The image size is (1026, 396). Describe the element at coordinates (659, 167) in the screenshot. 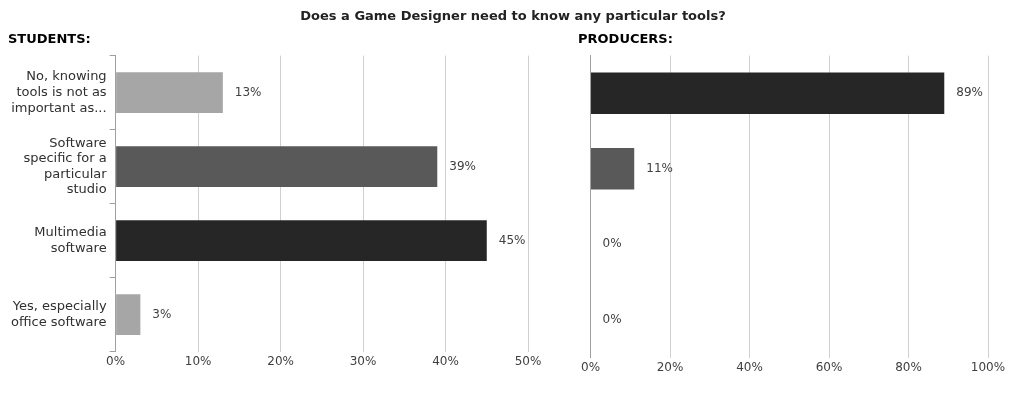

I see `data-label: 11%` at that location.